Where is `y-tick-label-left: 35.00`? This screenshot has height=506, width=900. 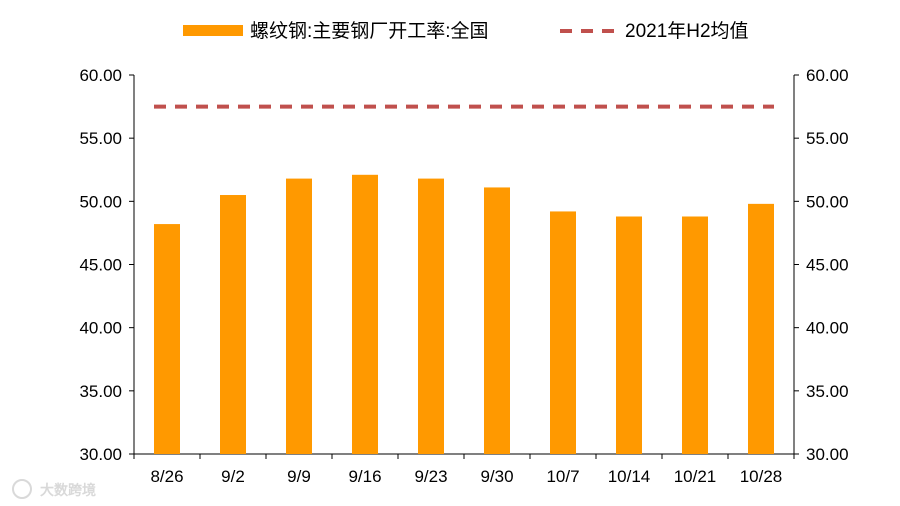 y-tick-label-left: 35.00 is located at coordinates (100, 391).